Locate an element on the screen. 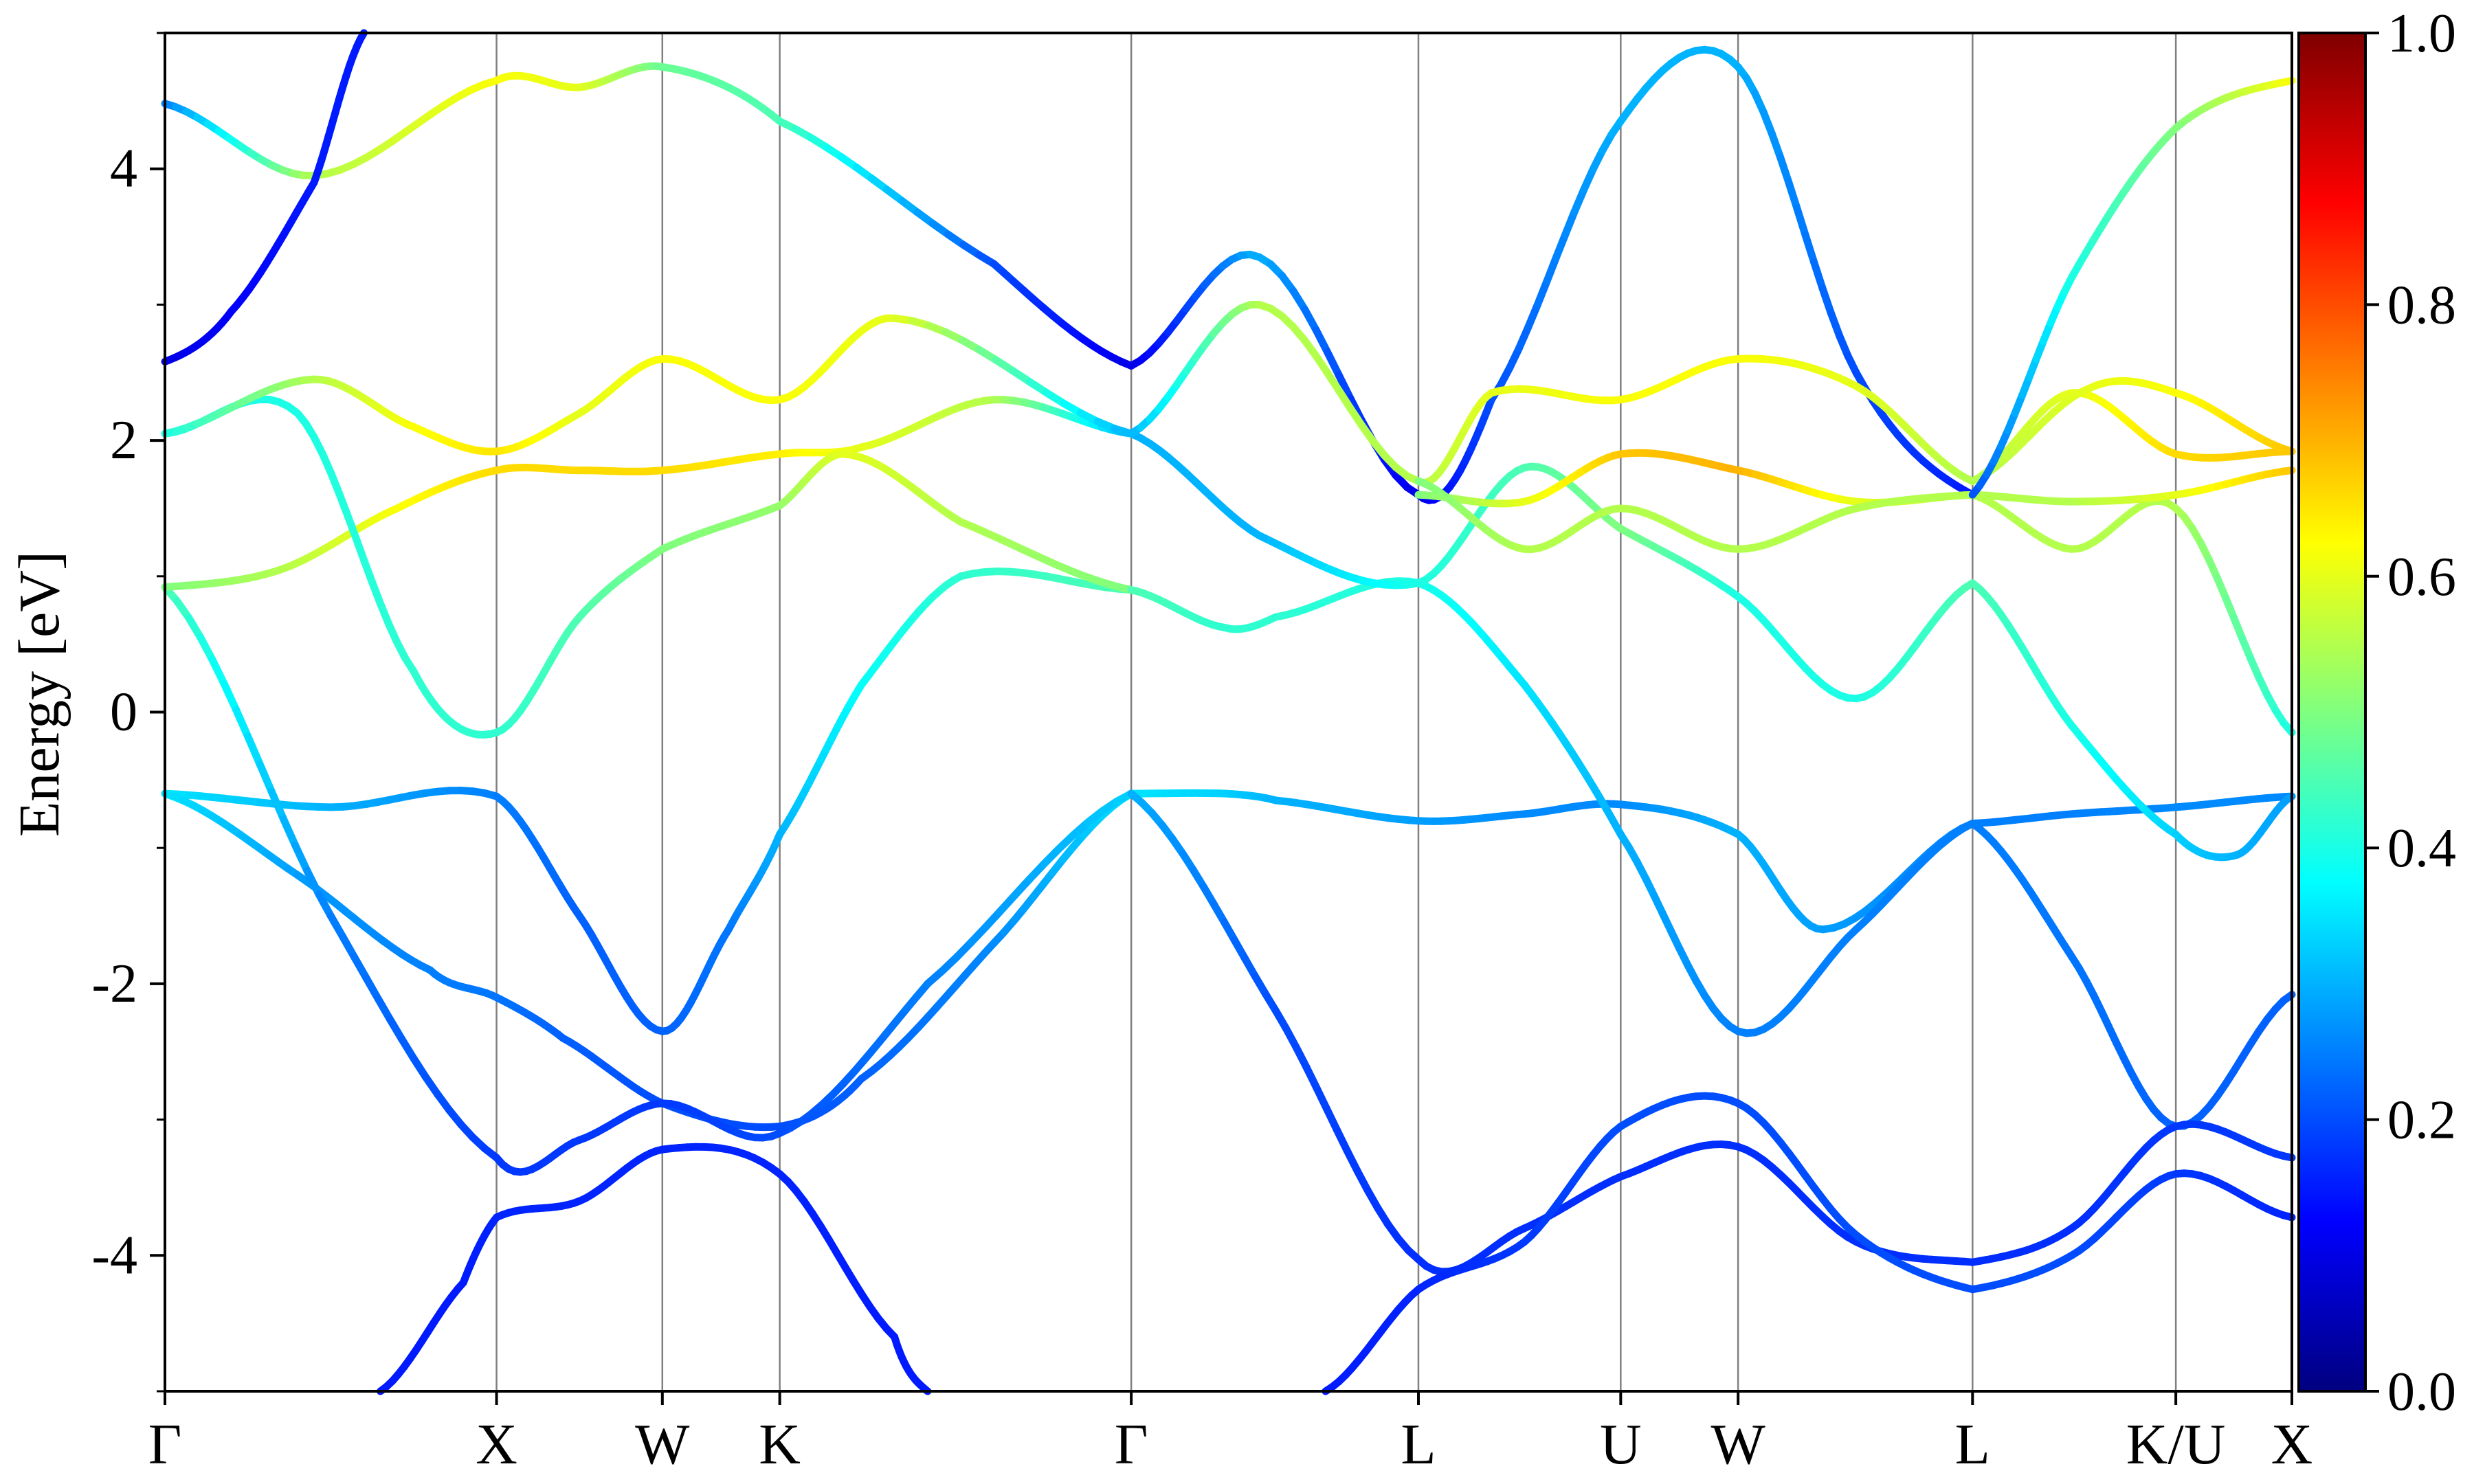  colorbar-tick-label: 0.8 is located at coordinates (2421, 305).